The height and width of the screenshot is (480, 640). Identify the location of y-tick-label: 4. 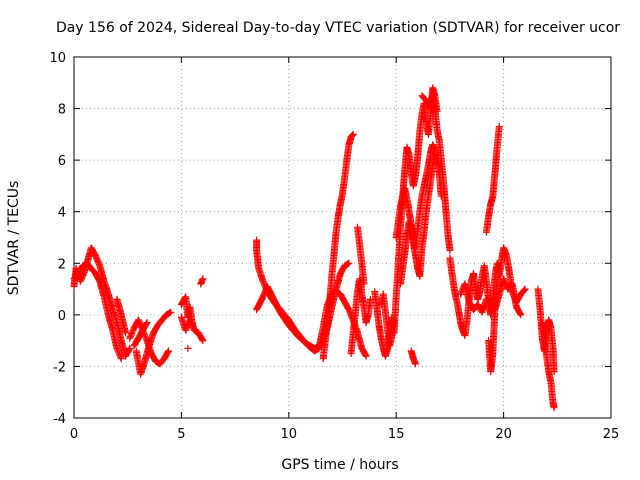
(62, 213).